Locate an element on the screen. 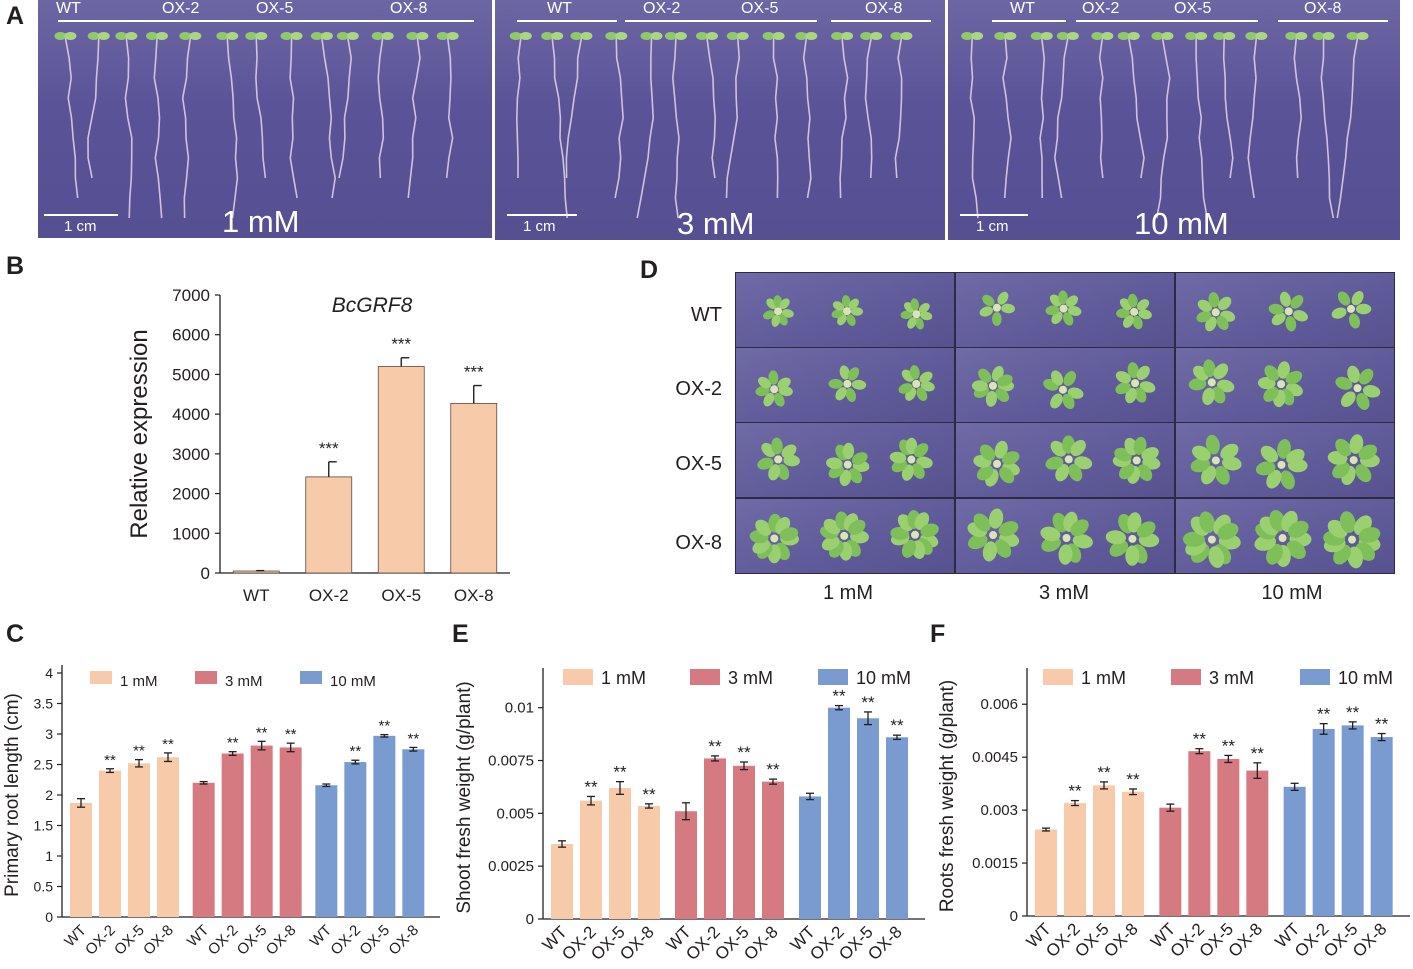  group-label-wt: WT is located at coordinates (68, 8).